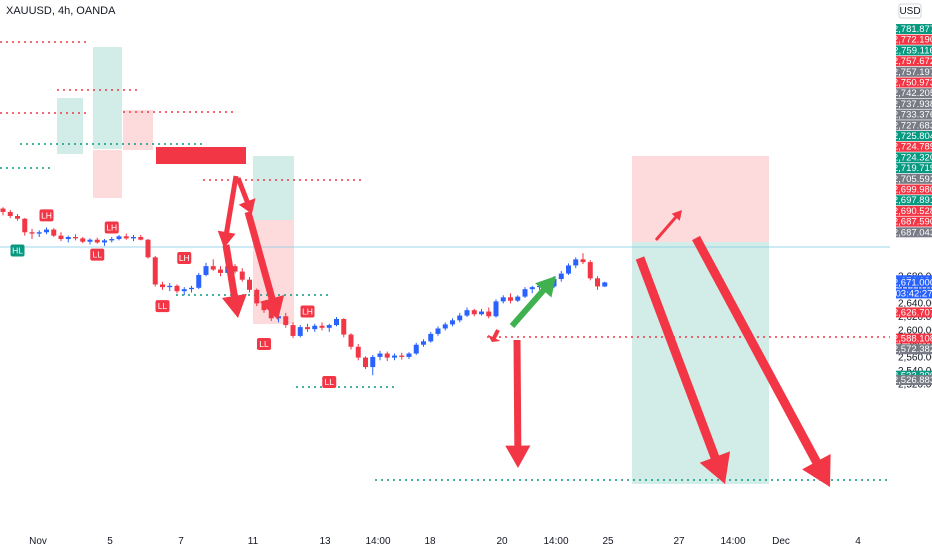 This screenshot has height=550, width=932. I want to click on price-tag: 2,705.592, so click(912, 179).